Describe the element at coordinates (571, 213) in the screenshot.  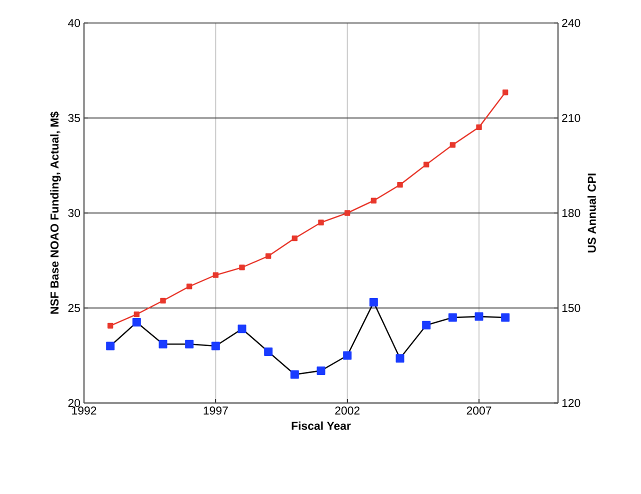
I see `y2-tick-label: 180` at that location.